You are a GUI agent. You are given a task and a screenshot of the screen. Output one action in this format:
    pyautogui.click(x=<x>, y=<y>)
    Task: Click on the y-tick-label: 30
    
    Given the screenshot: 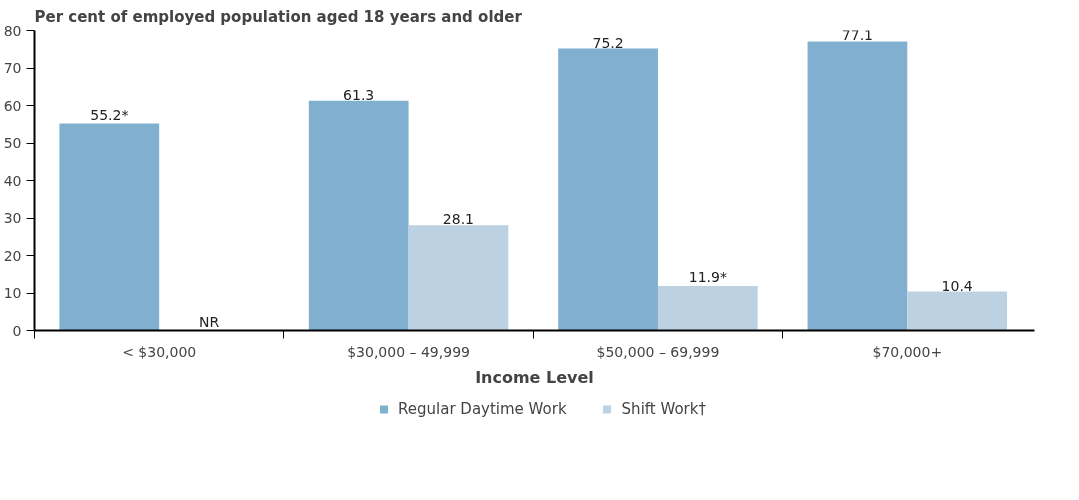 What is the action you would take?
    pyautogui.click(x=12, y=218)
    